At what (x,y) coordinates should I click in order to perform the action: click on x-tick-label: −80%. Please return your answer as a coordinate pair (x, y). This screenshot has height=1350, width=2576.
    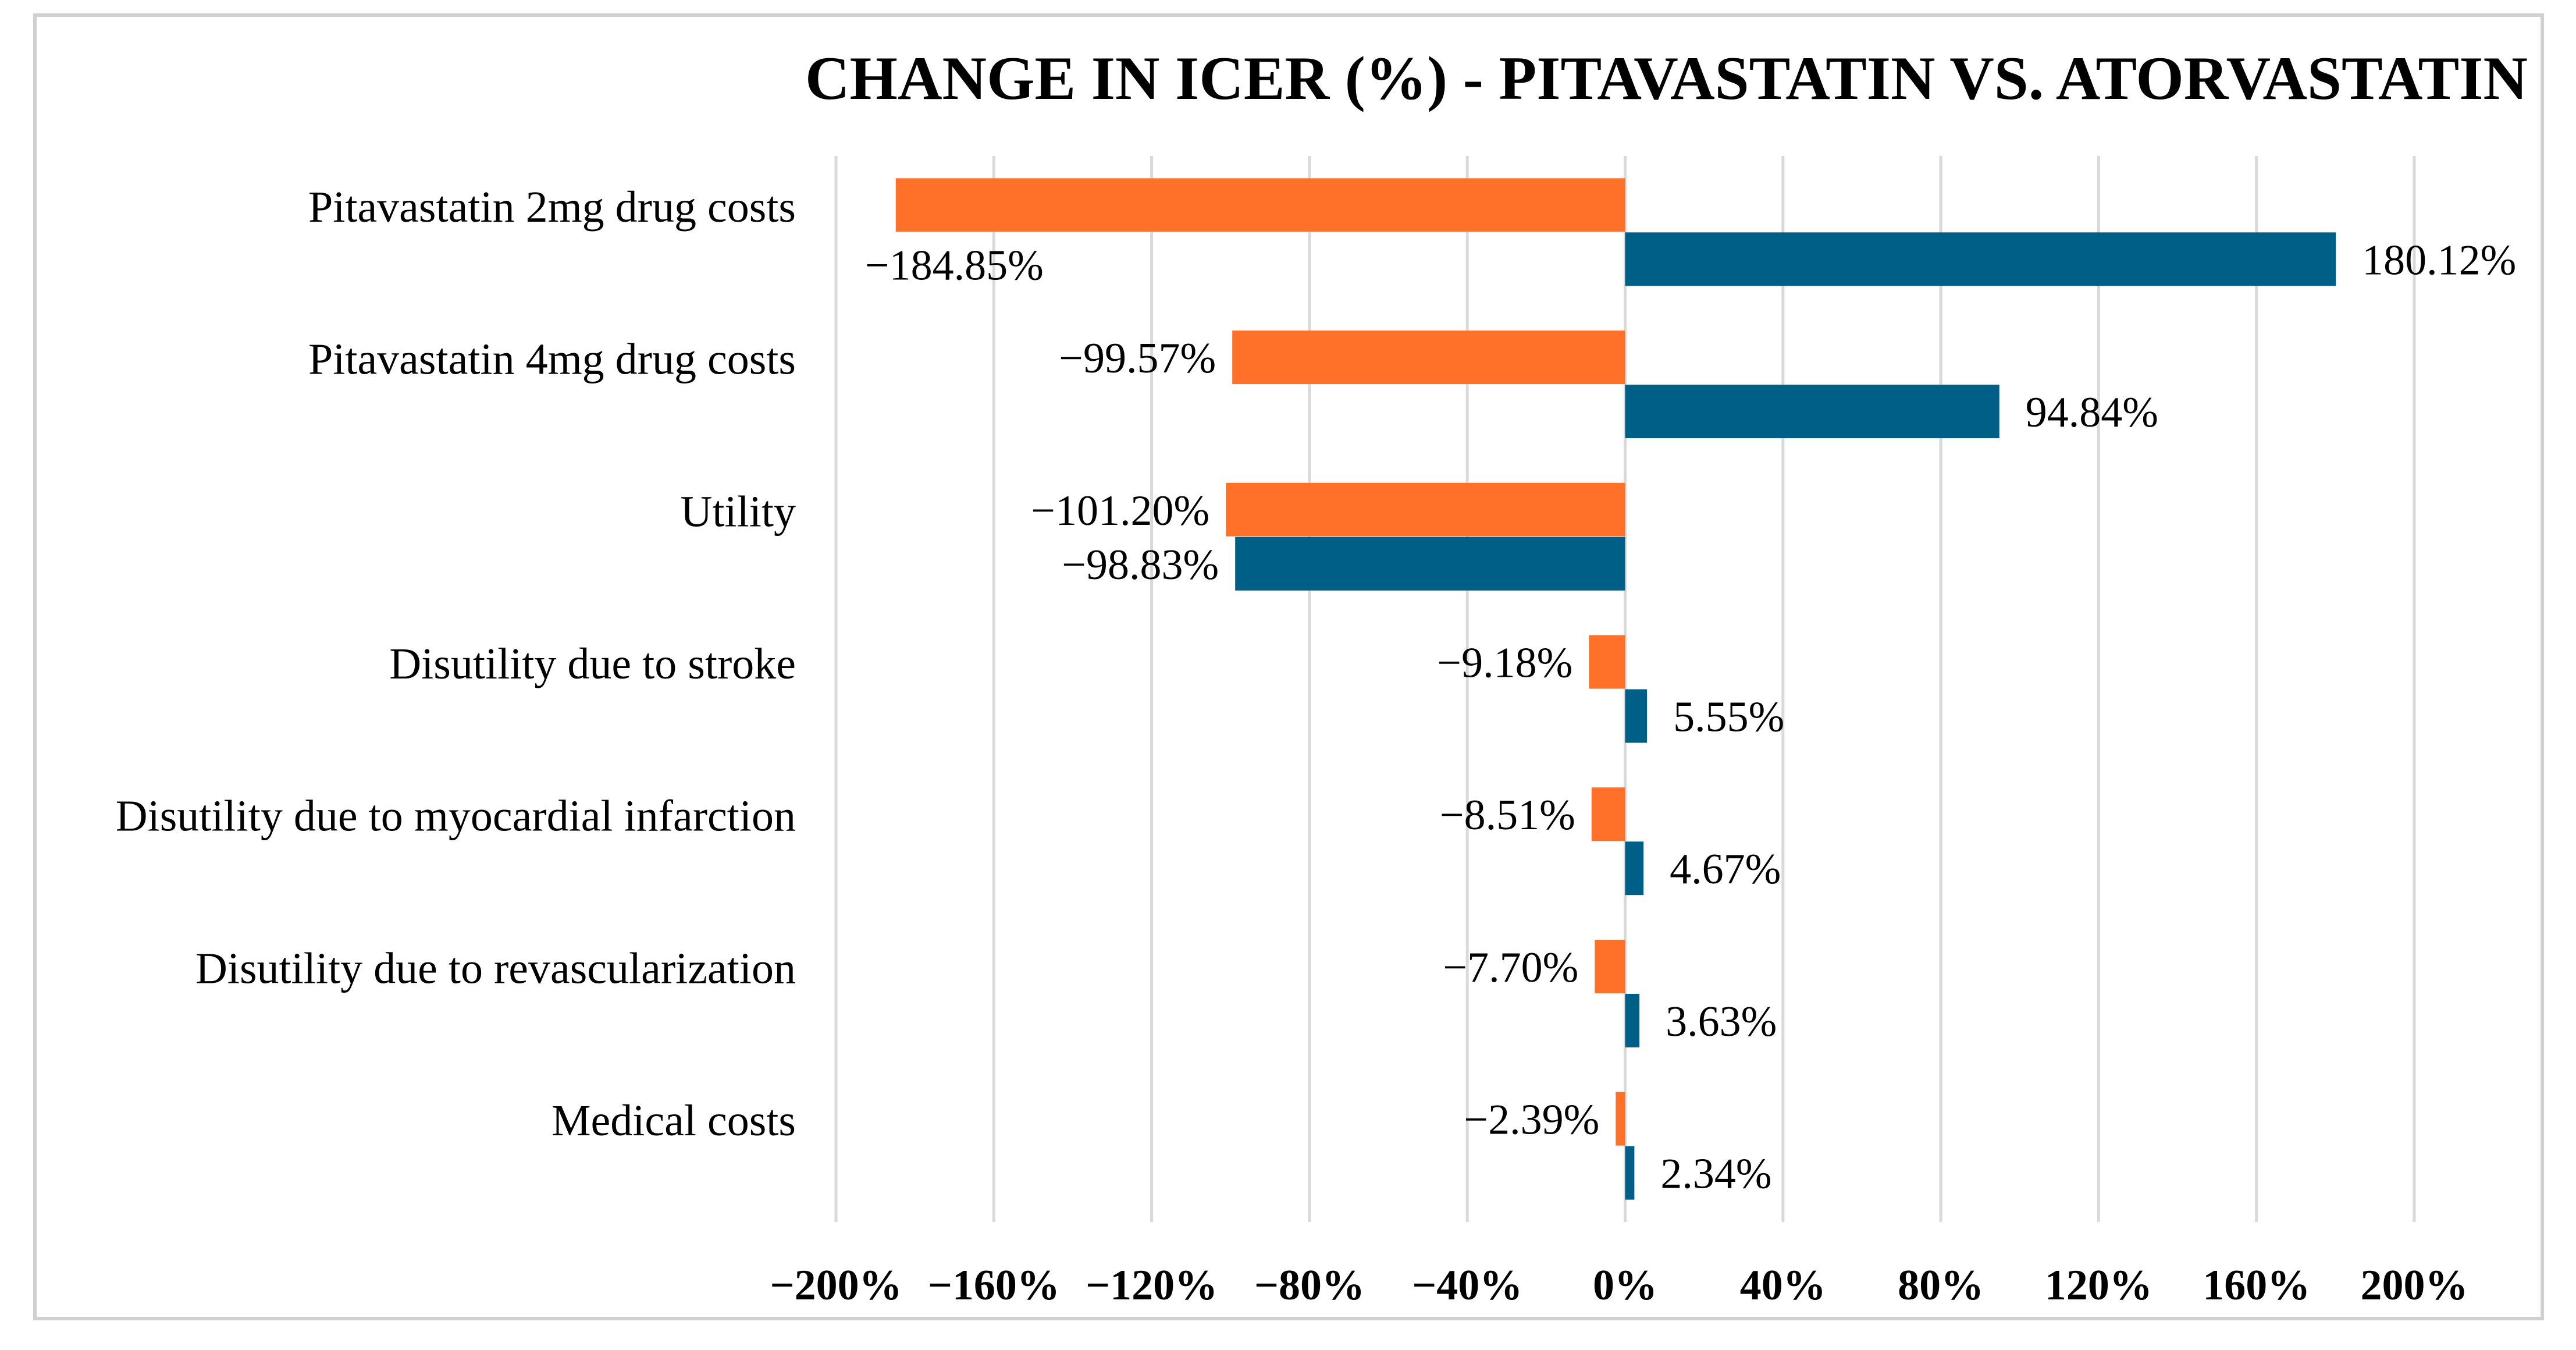
    Looking at the image, I should click on (1309, 1285).